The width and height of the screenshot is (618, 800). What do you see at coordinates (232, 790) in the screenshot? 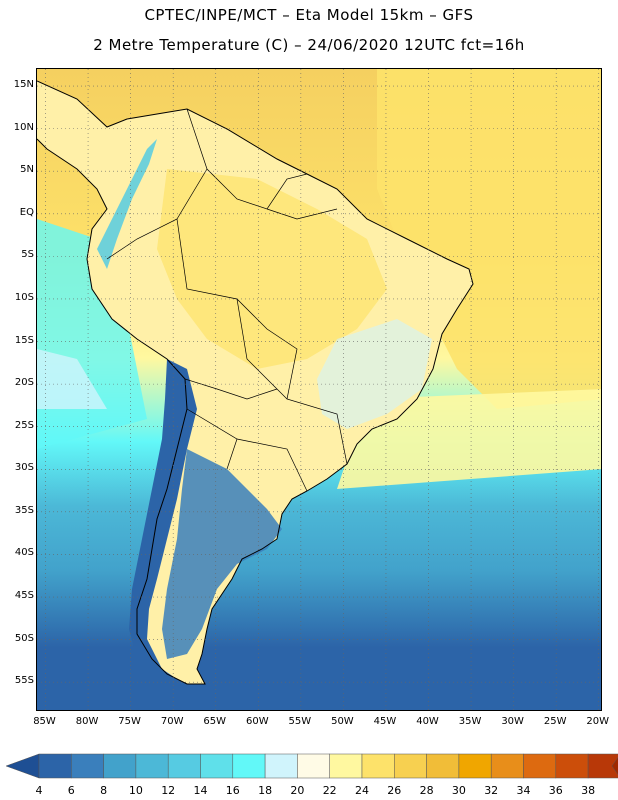
I see `colorbar-tick-label: 16` at bounding box center [232, 790].